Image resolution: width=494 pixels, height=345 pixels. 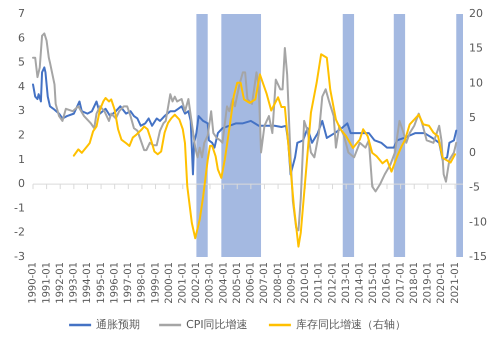 What do you see at coordinates (442, 283) in the screenshot?
I see `x-tick-label: 2020-01` at bounding box center [442, 283].